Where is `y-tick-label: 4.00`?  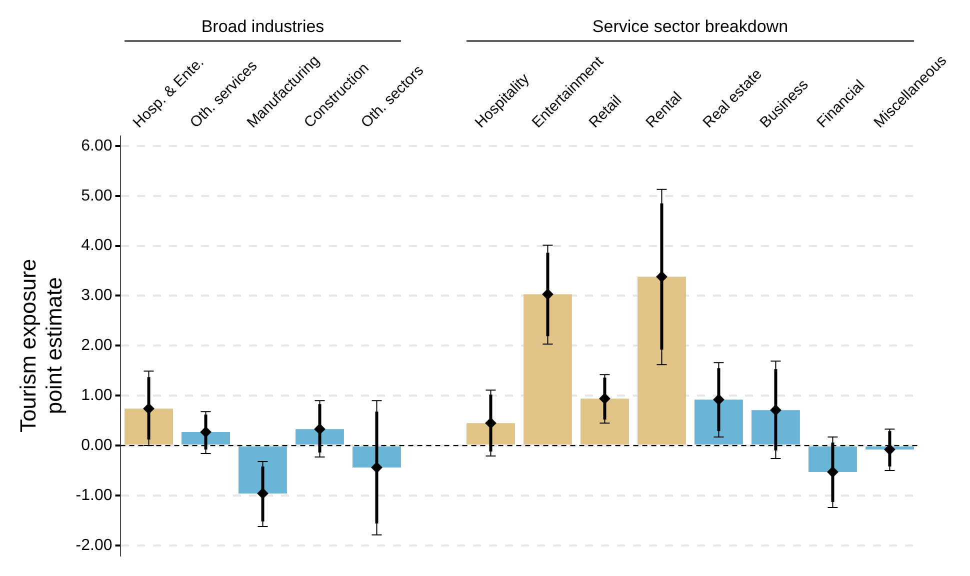 y-tick-label: 4.00 is located at coordinates (96, 245).